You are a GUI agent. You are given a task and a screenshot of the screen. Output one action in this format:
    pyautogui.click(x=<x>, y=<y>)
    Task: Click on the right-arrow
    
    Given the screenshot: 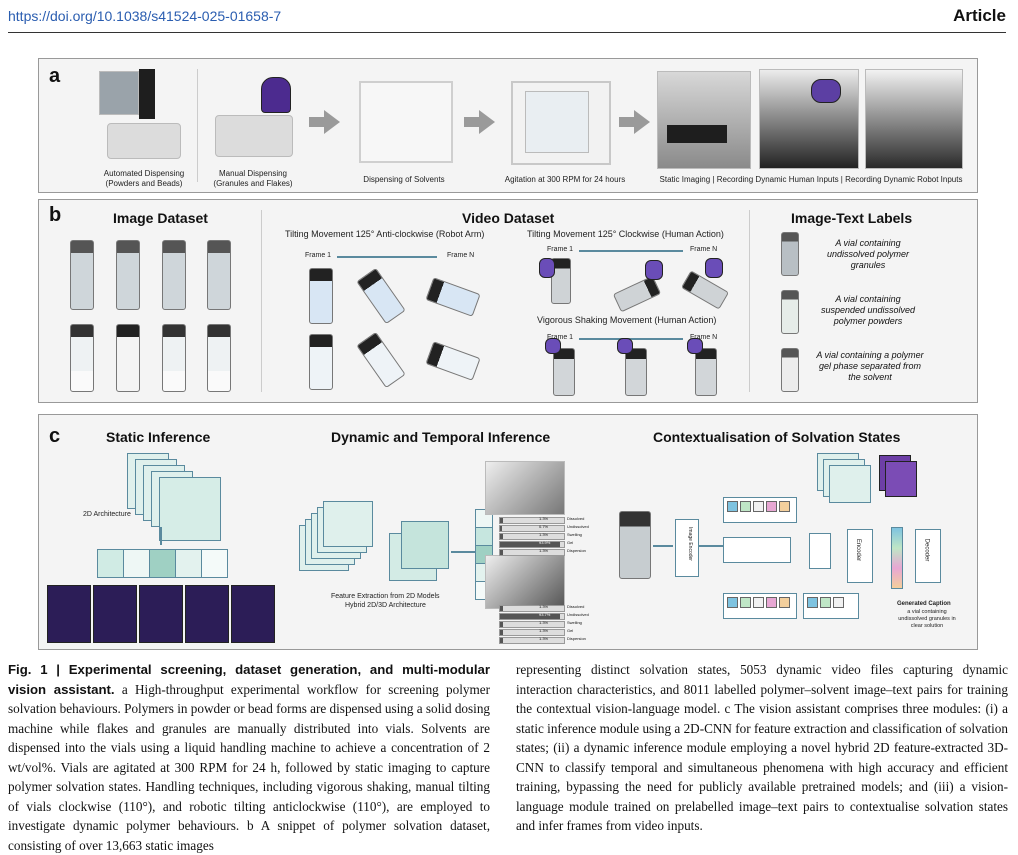 What is the action you would take?
    pyautogui.click(x=711, y=546)
    